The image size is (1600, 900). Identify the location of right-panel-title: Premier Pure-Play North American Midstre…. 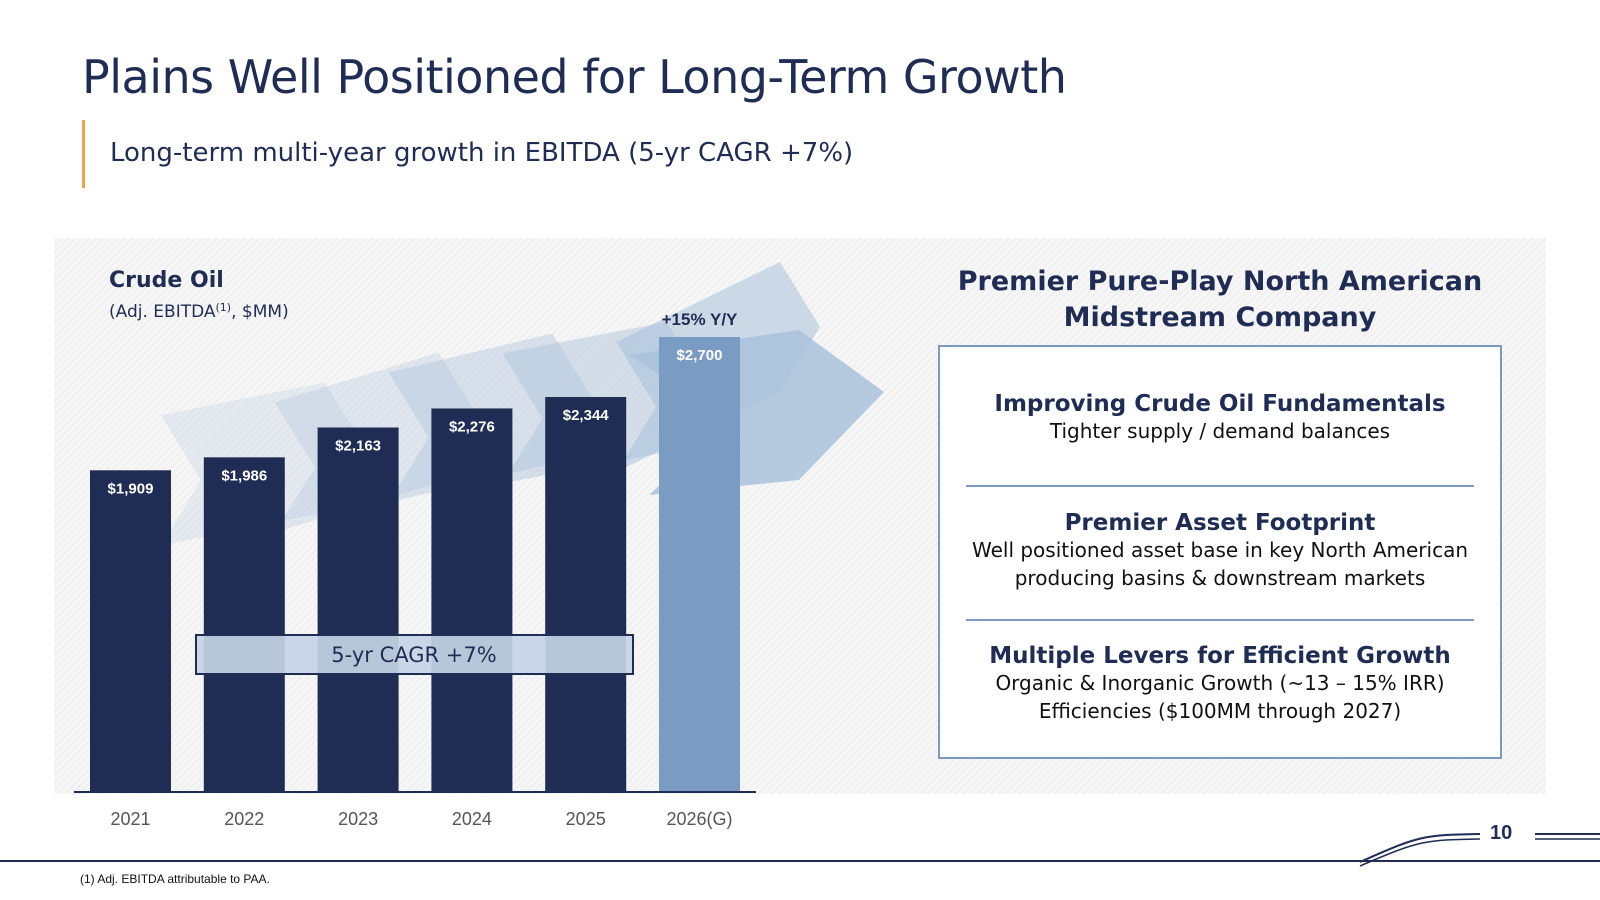
(1220, 300).